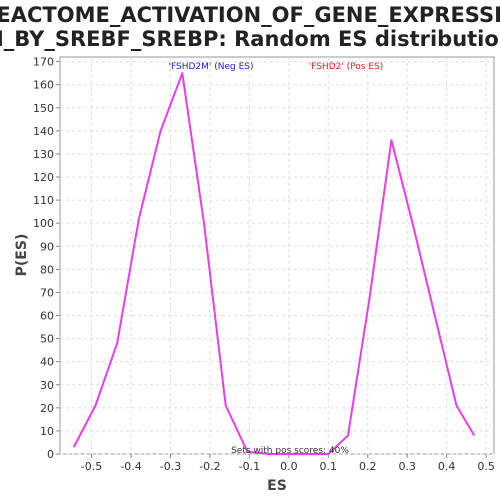 The height and width of the screenshot is (500, 500). Describe the element at coordinates (47, 246) in the screenshot. I see `y-tick-label: 90` at that location.